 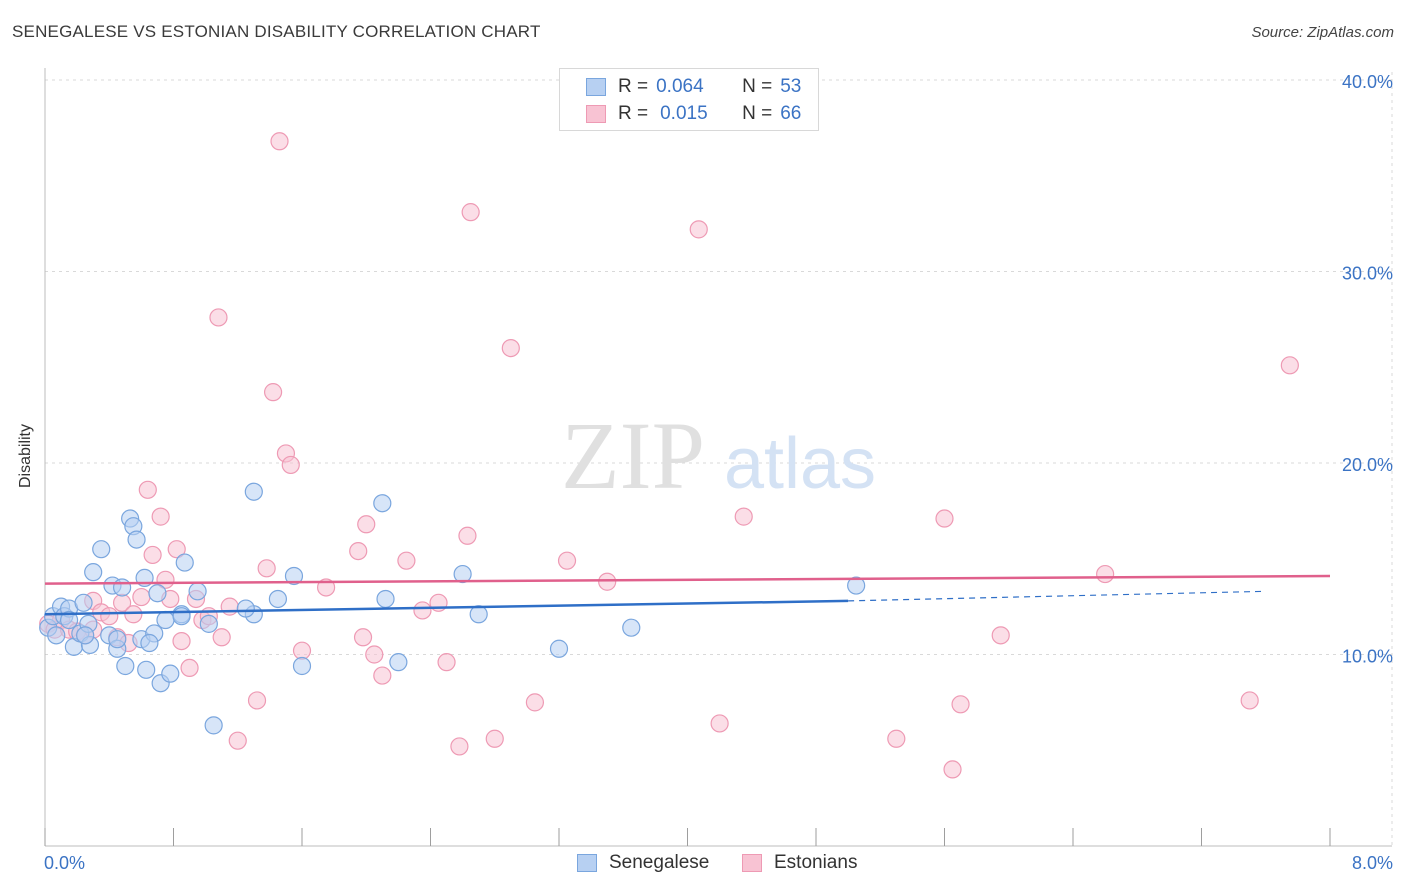 I want to click on senegalese-trend-extension, so click(x=1057, y=596).